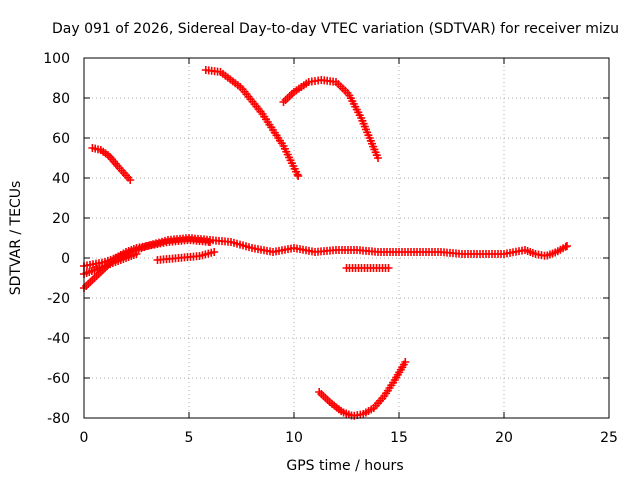 The image size is (640, 480). What do you see at coordinates (58, 339) in the screenshot?
I see `y-tick-label: -40` at bounding box center [58, 339].